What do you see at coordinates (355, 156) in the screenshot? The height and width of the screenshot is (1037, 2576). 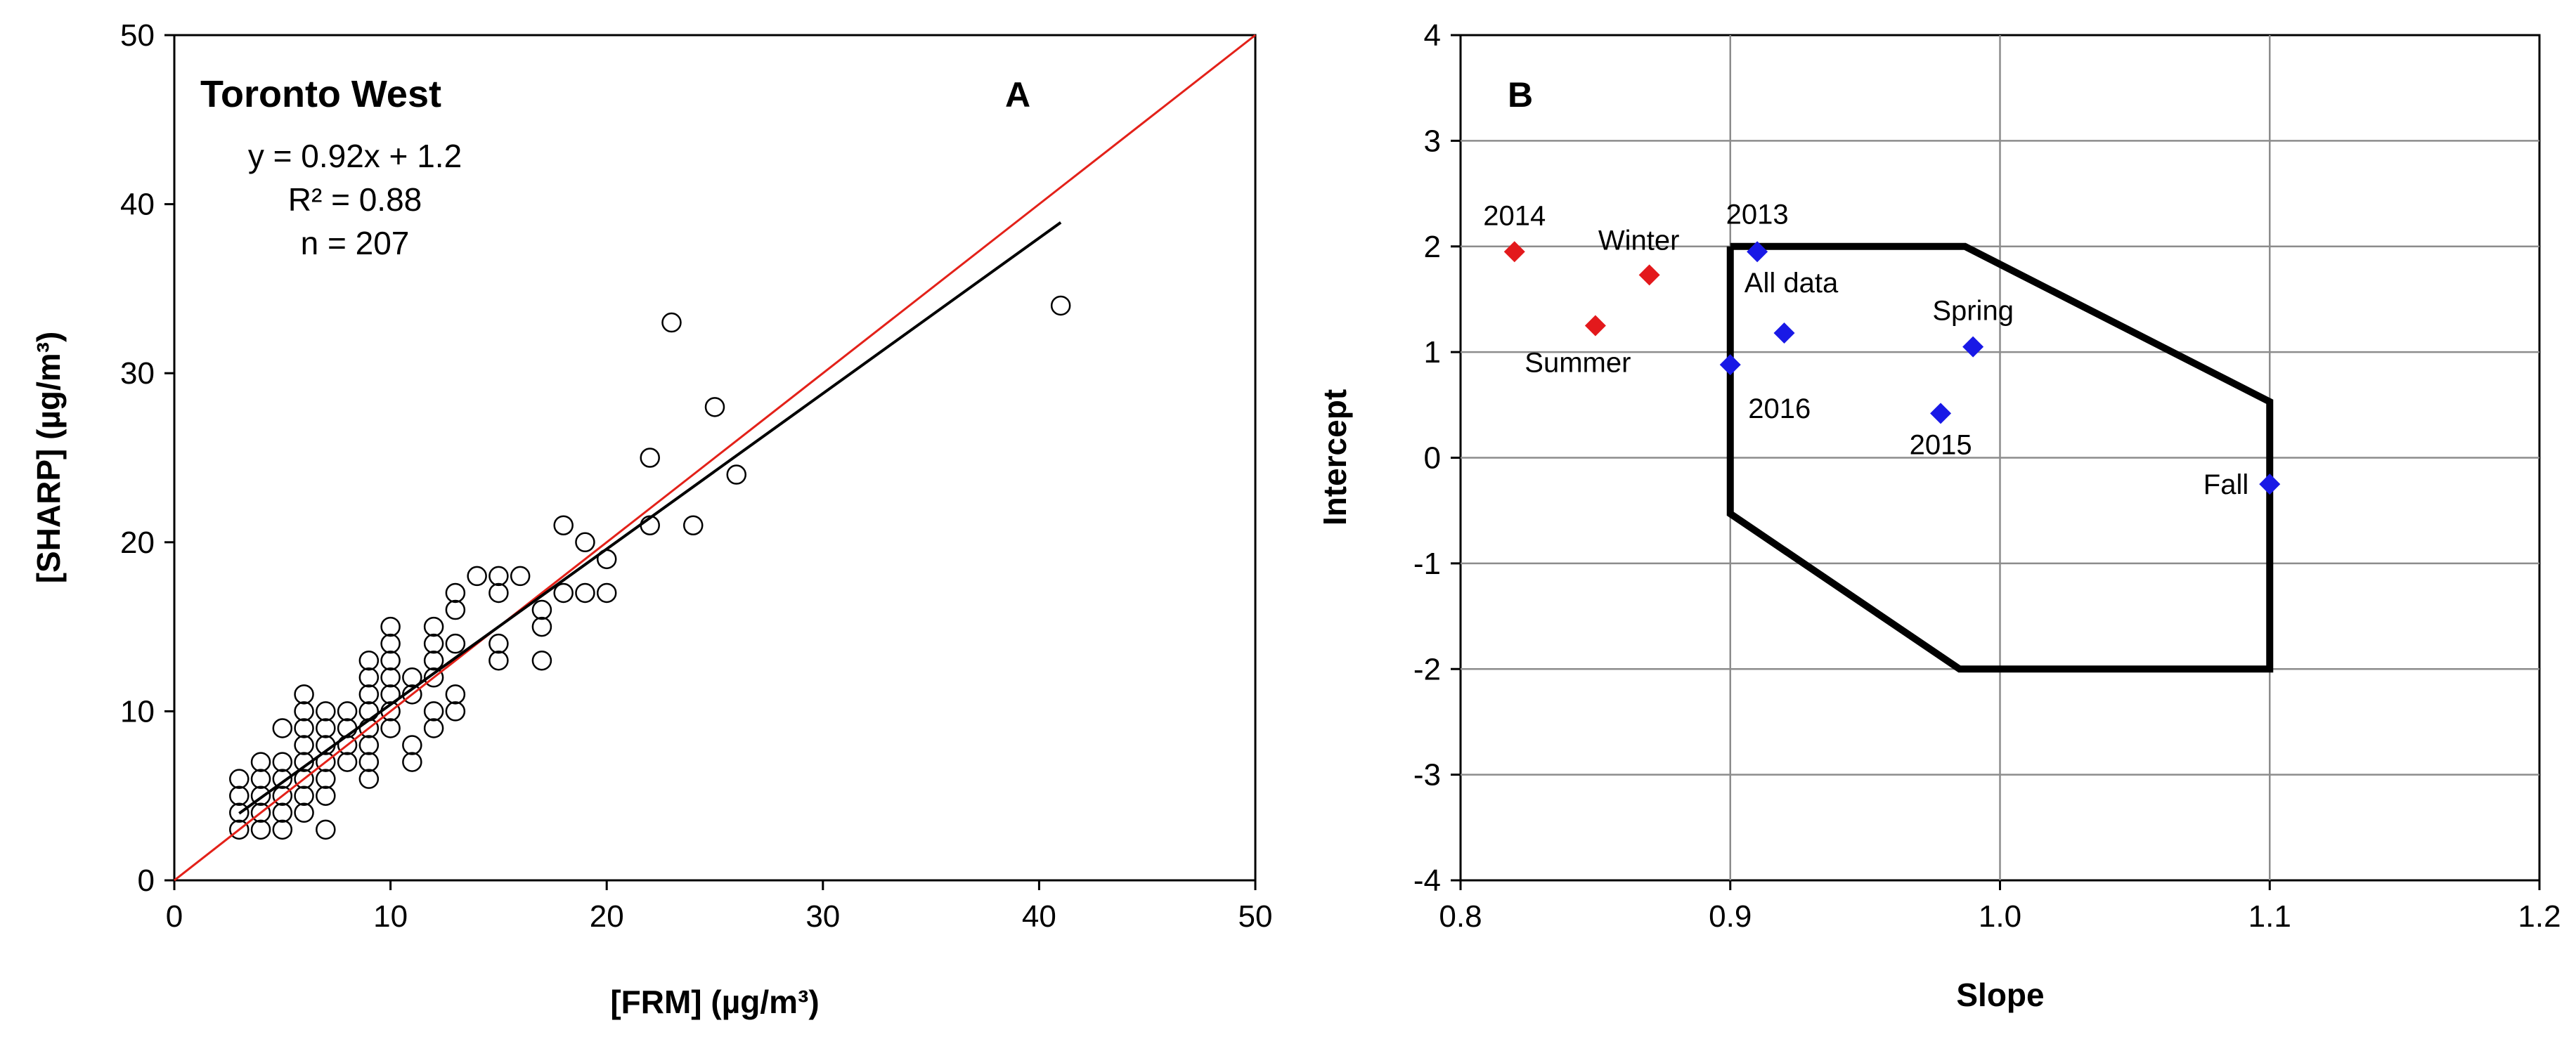 I see `fit-equation: y = 0.92x + 1.2` at bounding box center [355, 156].